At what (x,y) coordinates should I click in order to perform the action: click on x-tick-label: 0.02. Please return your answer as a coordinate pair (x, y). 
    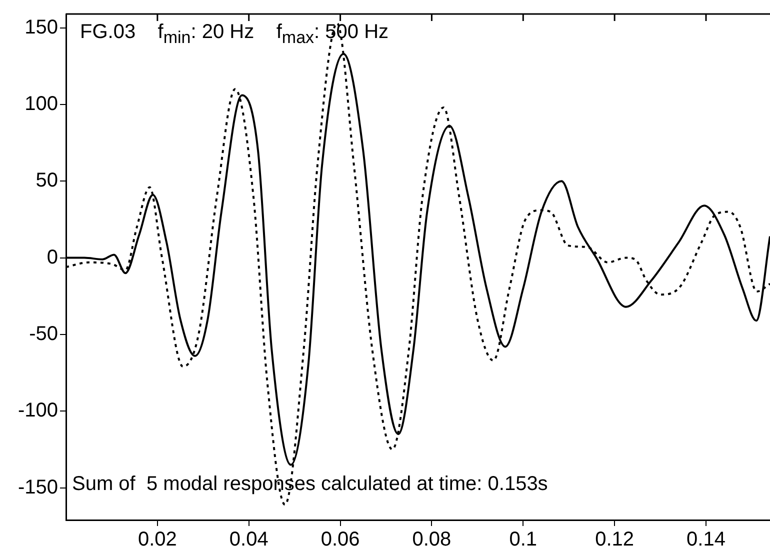
    Looking at the image, I should click on (157, 537).